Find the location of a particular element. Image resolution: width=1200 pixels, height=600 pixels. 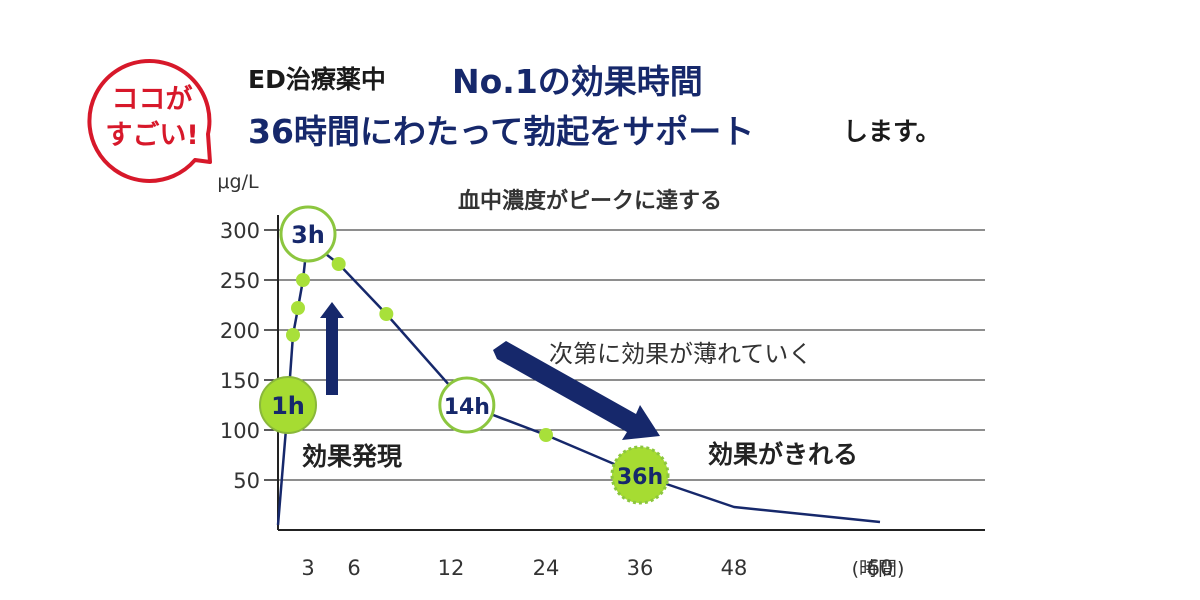

y-tick-label-50: 50 is located at coordinates (246, 481).